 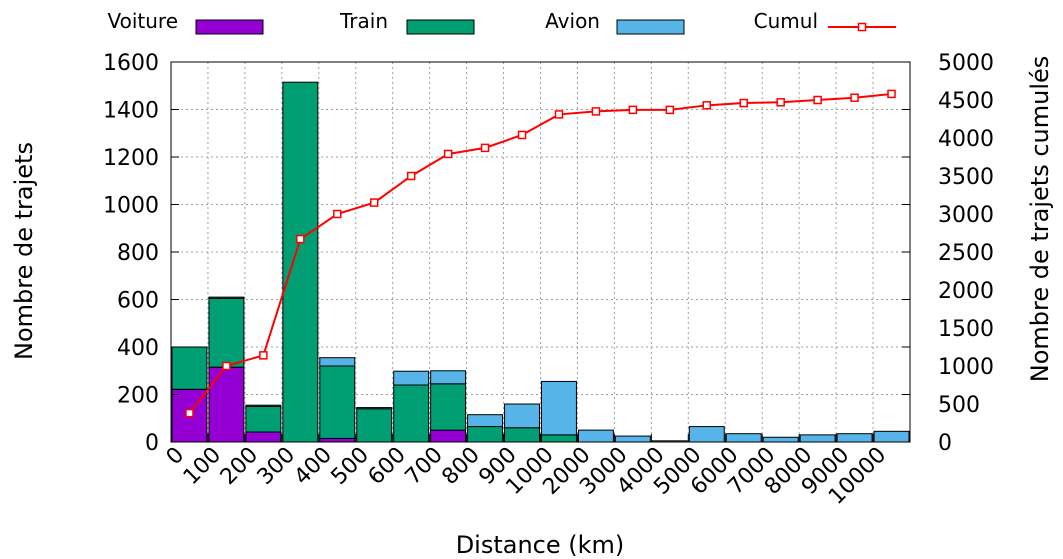 I want to click on y2-tick-label: 3000, so click(x=966, y=215).